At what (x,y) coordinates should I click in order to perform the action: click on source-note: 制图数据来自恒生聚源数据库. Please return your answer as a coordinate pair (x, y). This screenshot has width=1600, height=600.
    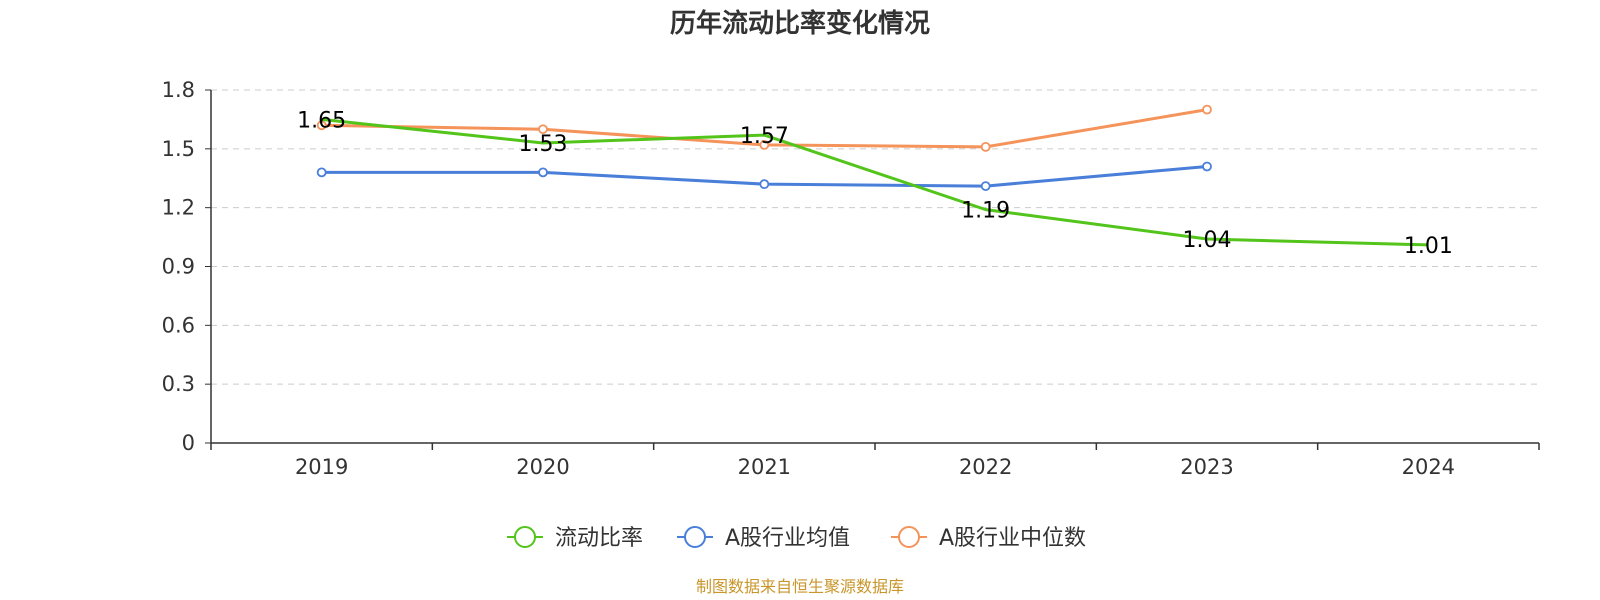
    Looking at the image, I should click on (800, 586).